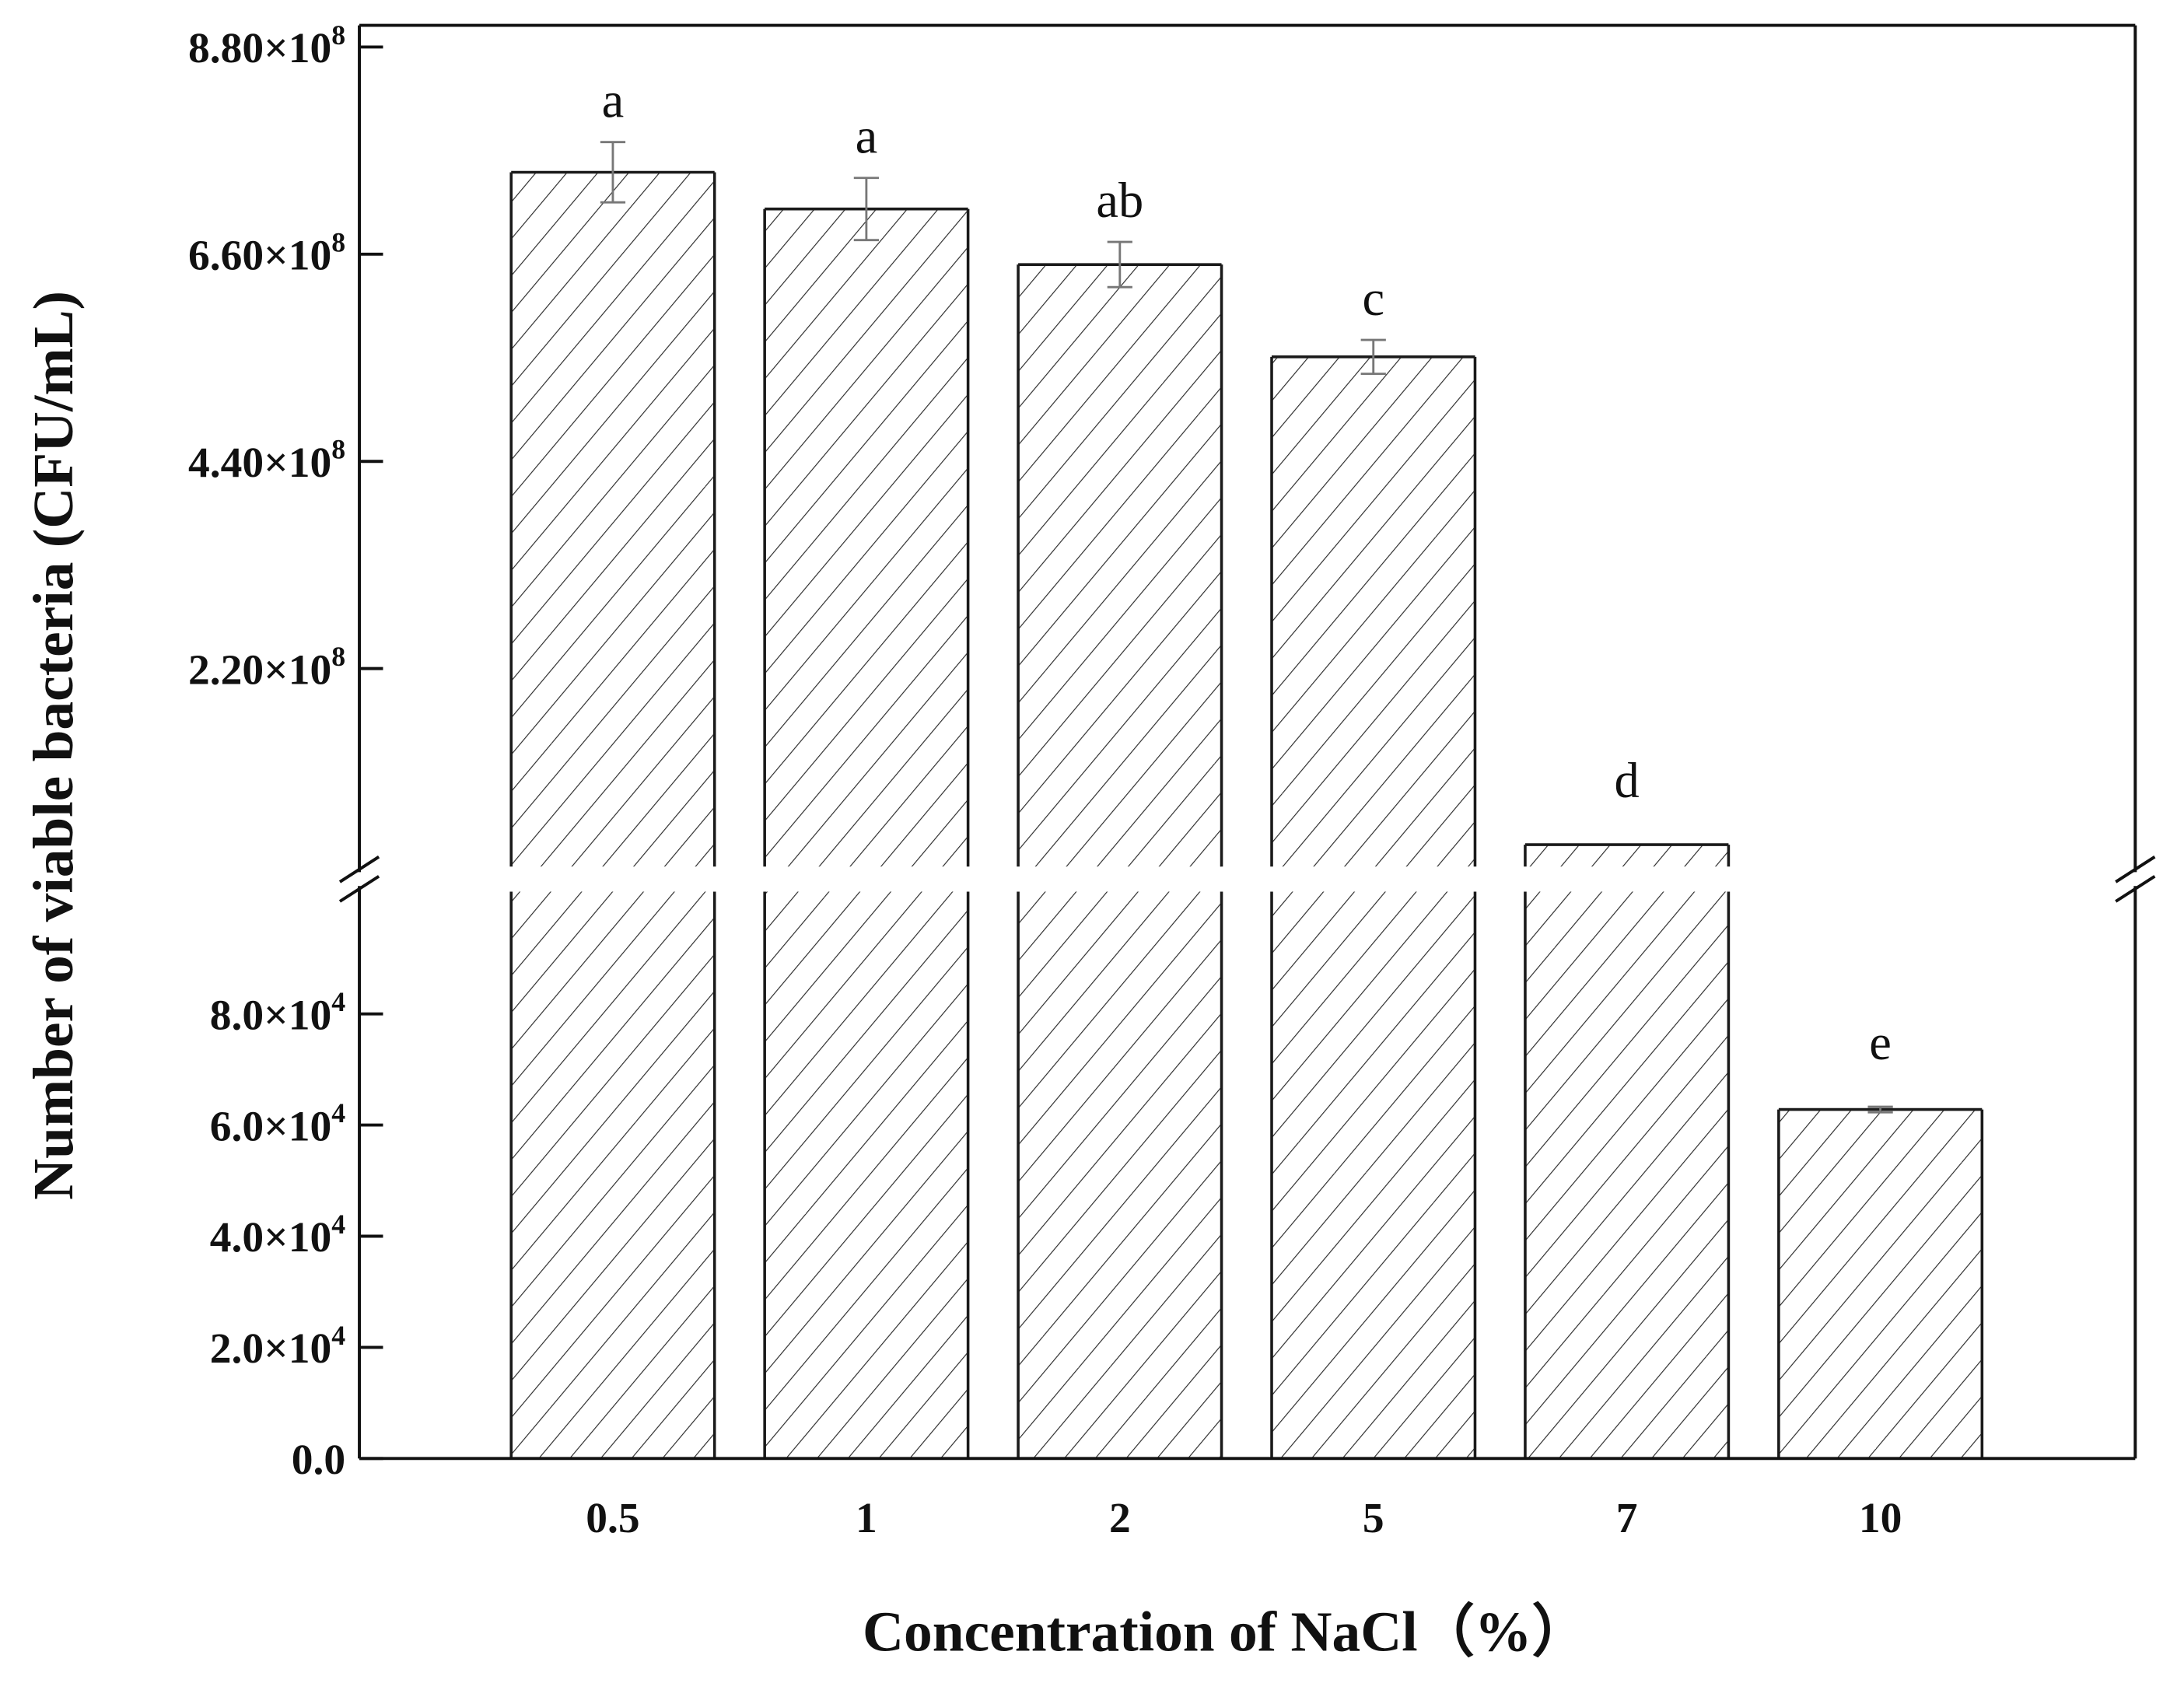 This screenshot has width=2184, height=1683. What do you see at coordinates (1881, 1042) in the screenshot?
I see `significance-letter: e` at bounding box center [1881, 1042].